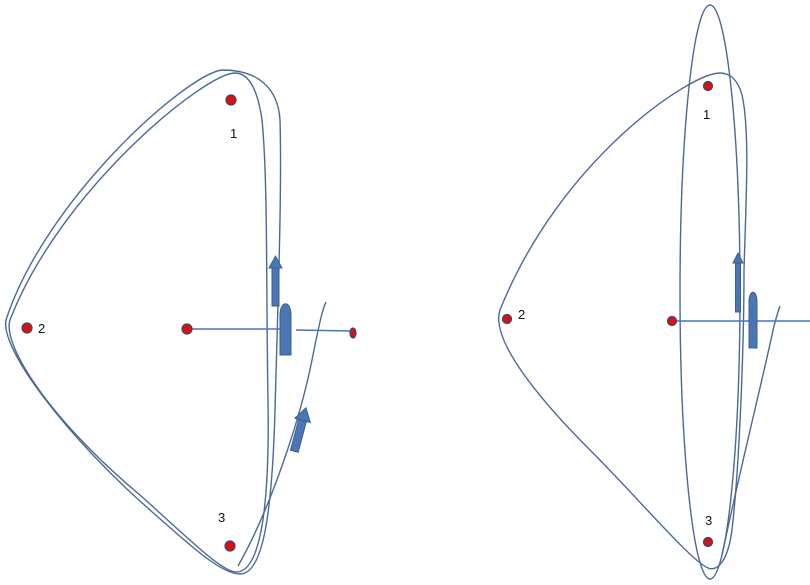  I want to click on left-center-dot, so click(187, 329).